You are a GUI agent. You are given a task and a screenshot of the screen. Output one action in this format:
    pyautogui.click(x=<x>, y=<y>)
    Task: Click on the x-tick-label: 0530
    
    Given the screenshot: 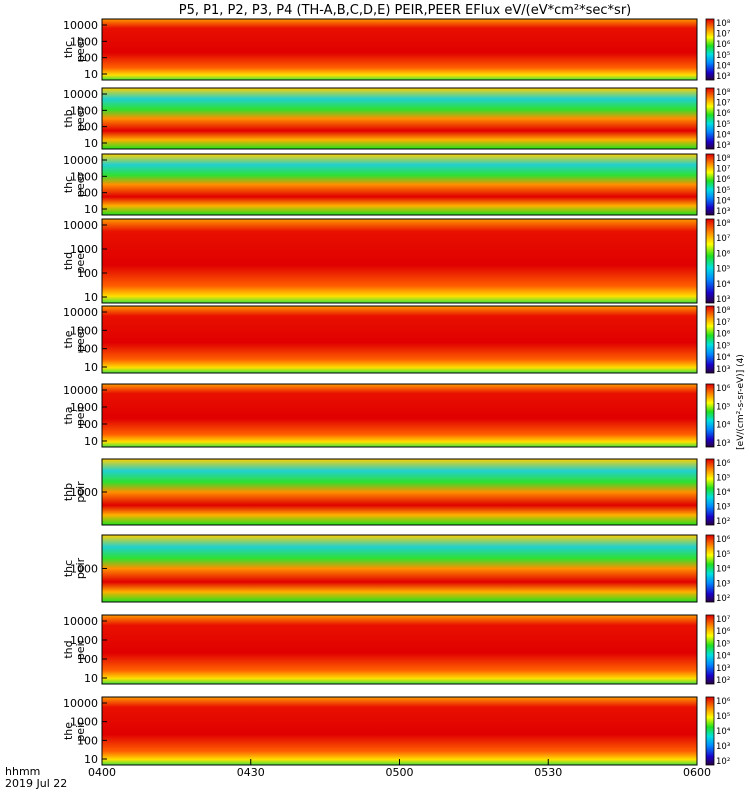 What is the action you would take?
    pyautogui.click(x=548, y=772)
    